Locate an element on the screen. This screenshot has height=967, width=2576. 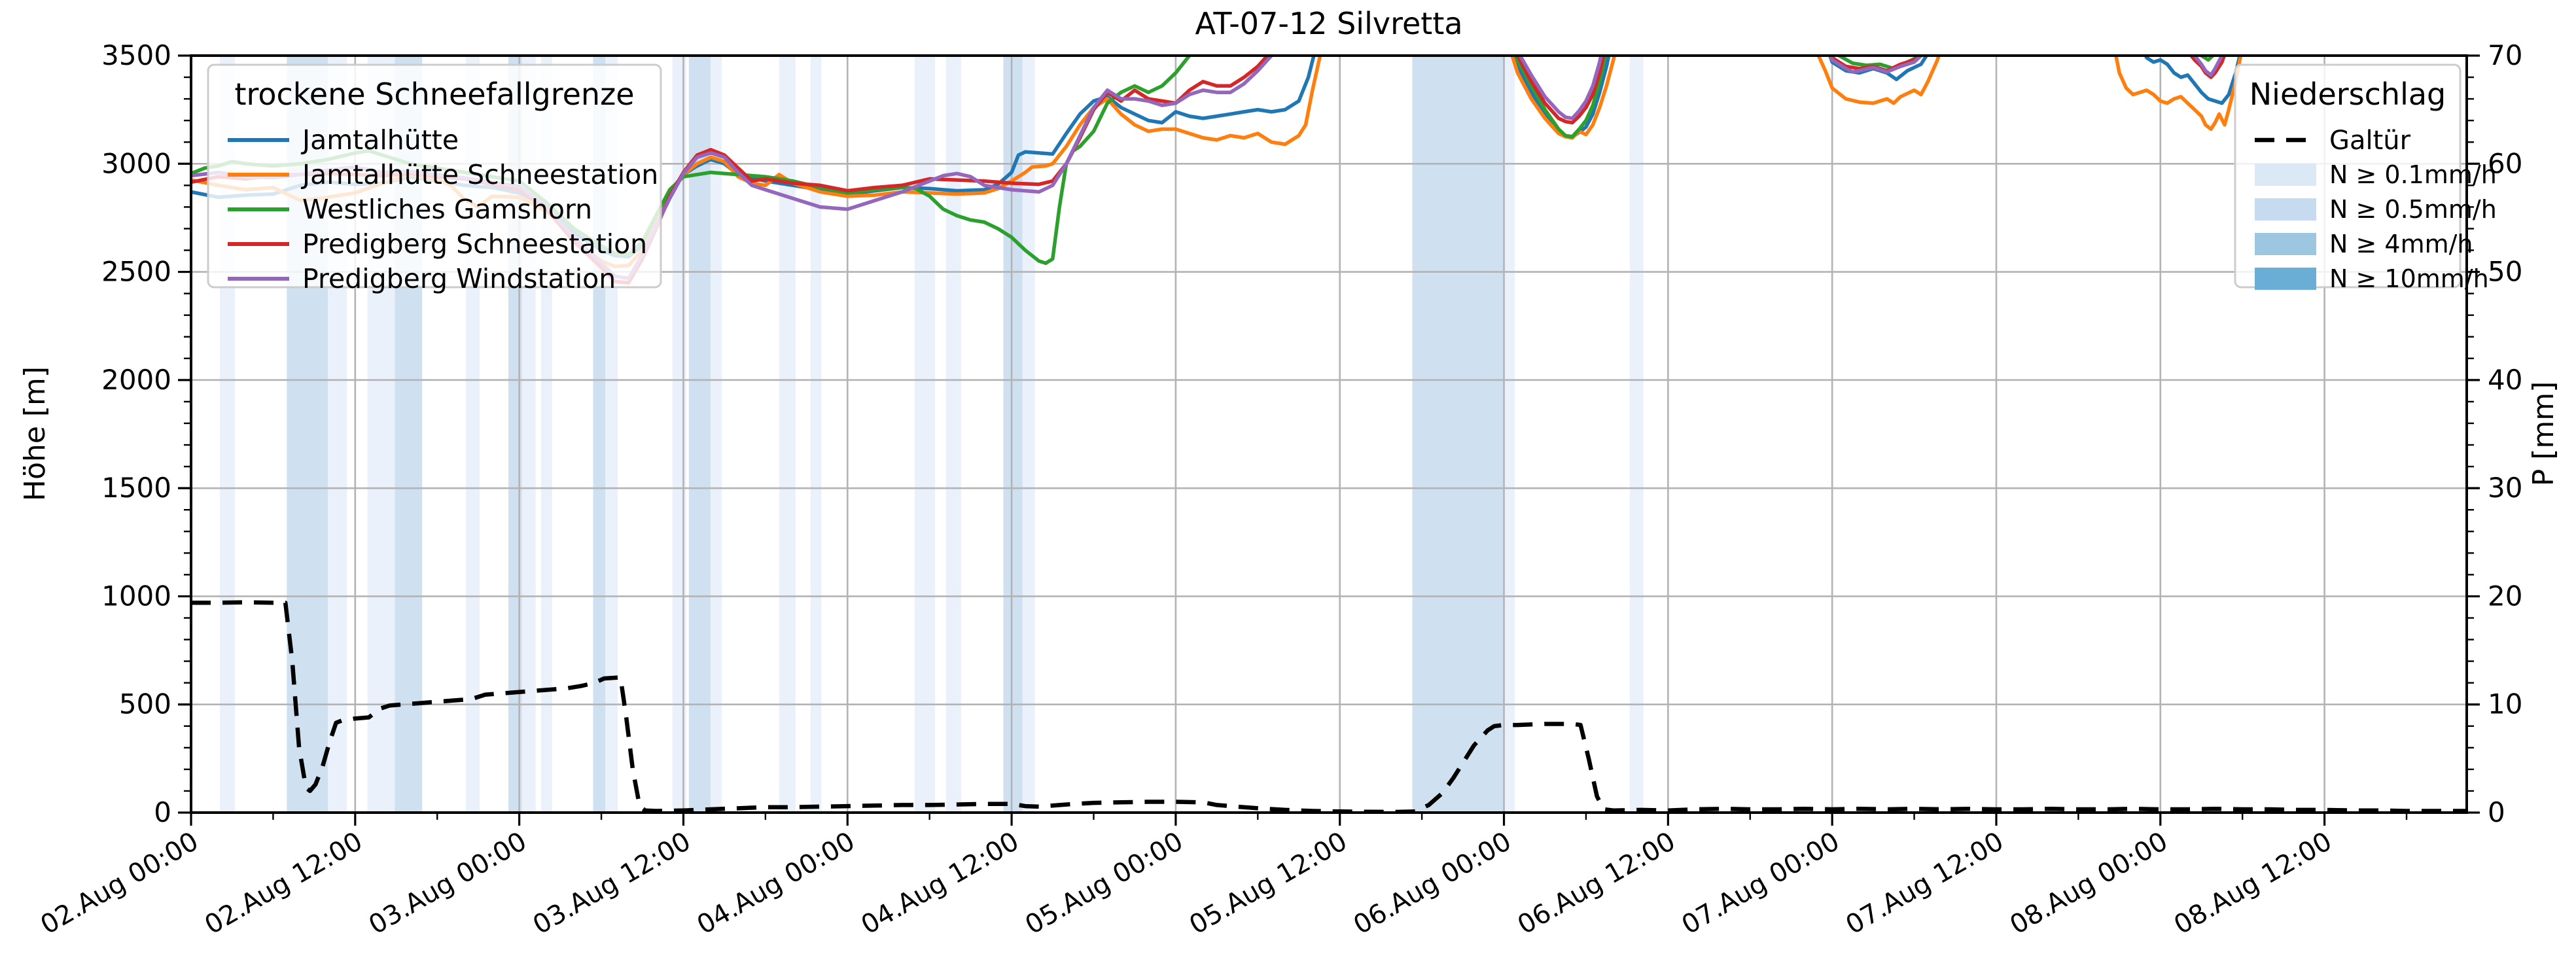
y-left-tick-label: 3000 is located at coordinates (136, 163).